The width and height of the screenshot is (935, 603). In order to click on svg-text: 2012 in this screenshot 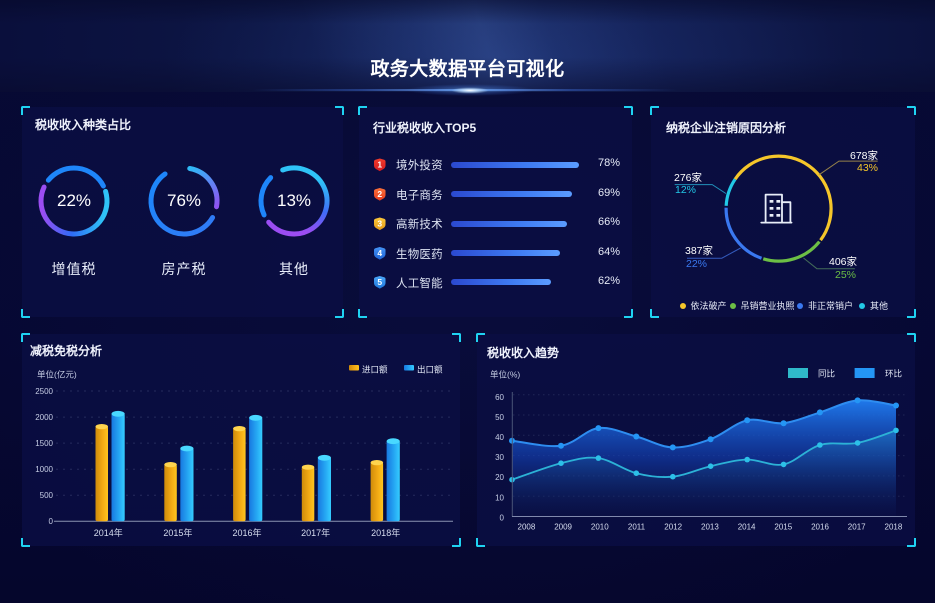, I will do `click(673, 527)`.